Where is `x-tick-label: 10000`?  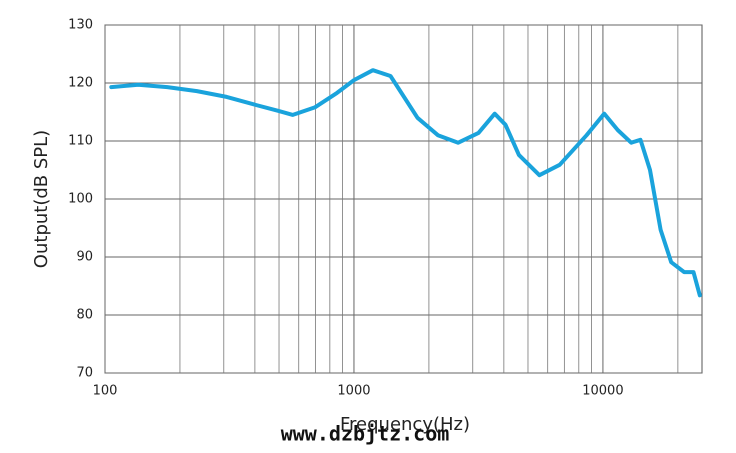
x-tick-label: 10000 is located at coordinates (602, 391).